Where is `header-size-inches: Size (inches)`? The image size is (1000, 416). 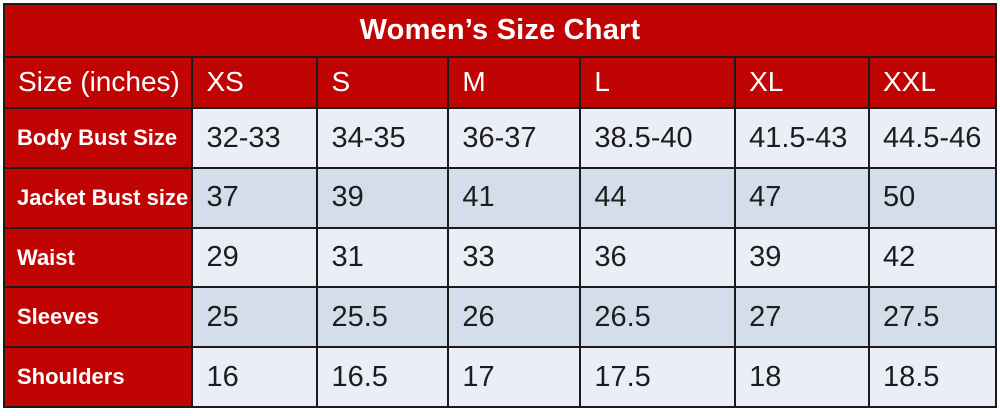
header-size-inches: Size (inches) is located at coordinates (98, 82).